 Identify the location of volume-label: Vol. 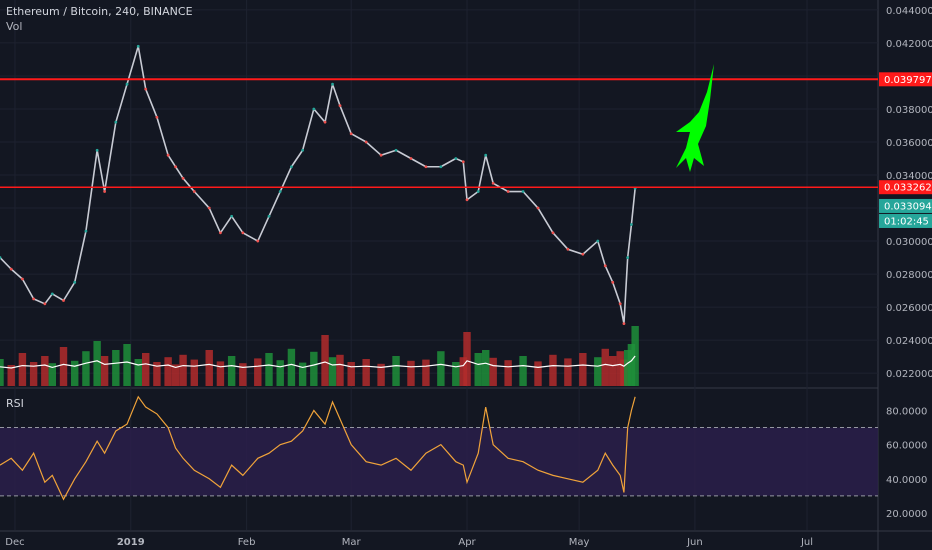
(14, 26).